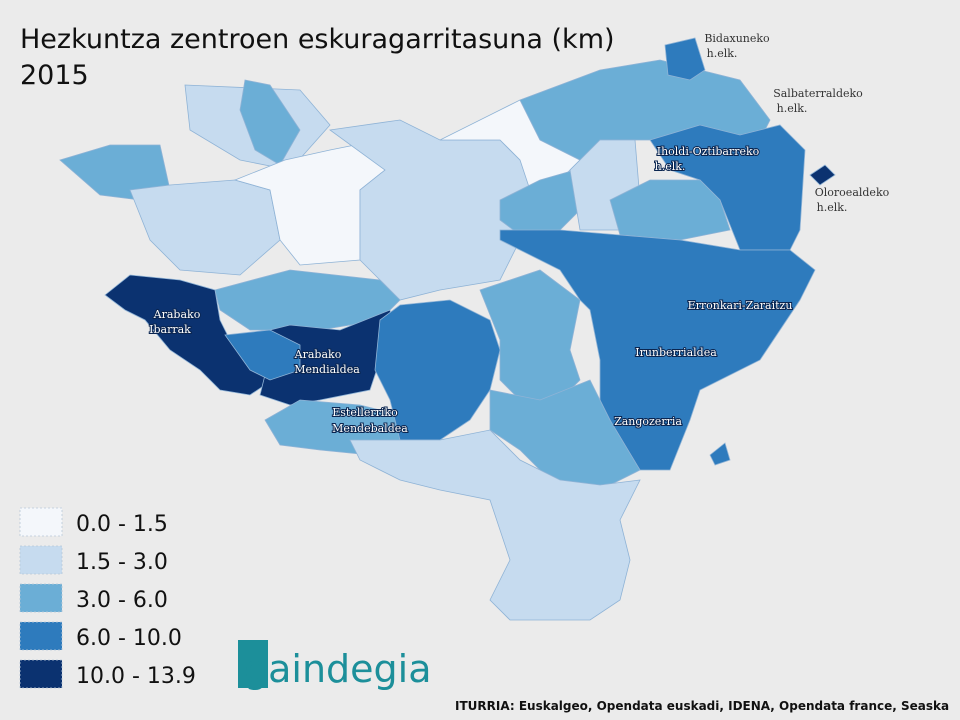  What do you see at coordinates (338, 669) in the screenshot?
I see `logo: gaindegia` at bounding box center [338, 669].